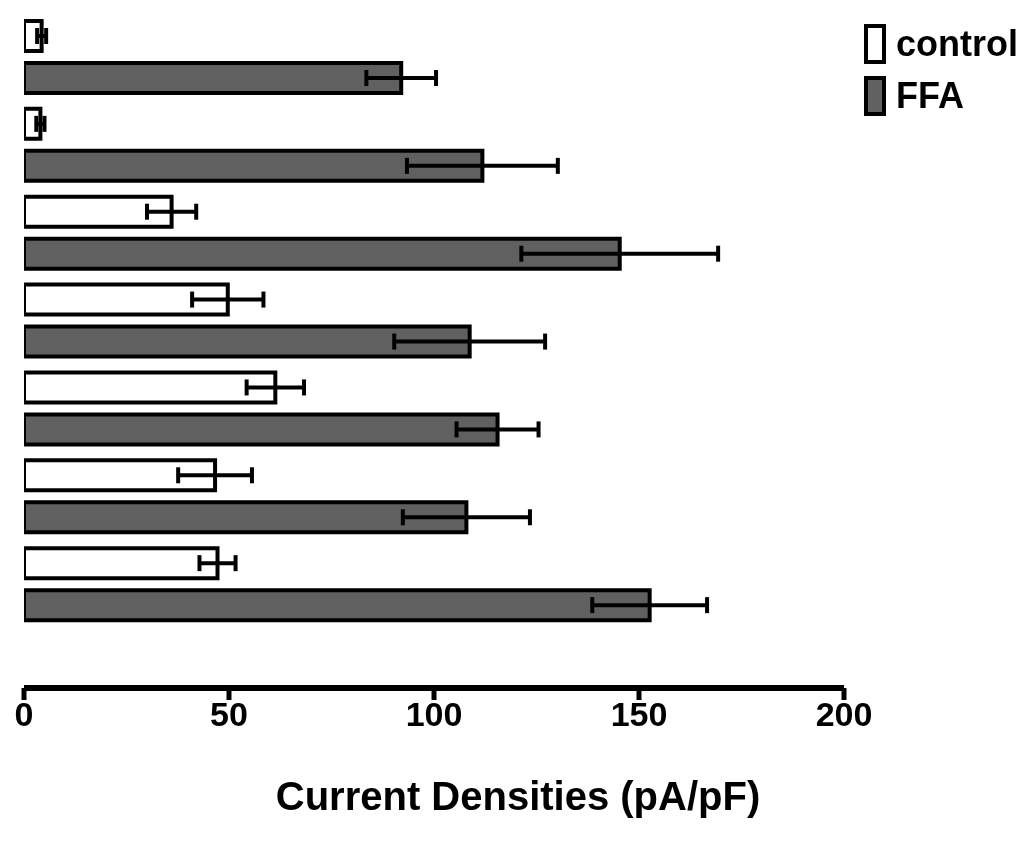  Describe the element at coordinates (639, 714) in the screenshot. I see `x-tick-label: 150` at that location.